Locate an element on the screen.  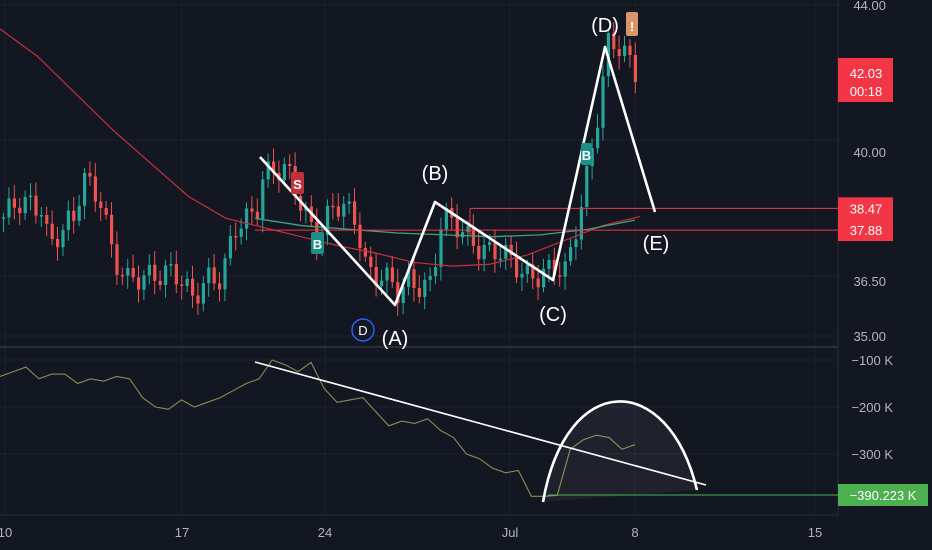
time-tick-label: 15 is located at coordinates (815, 532).